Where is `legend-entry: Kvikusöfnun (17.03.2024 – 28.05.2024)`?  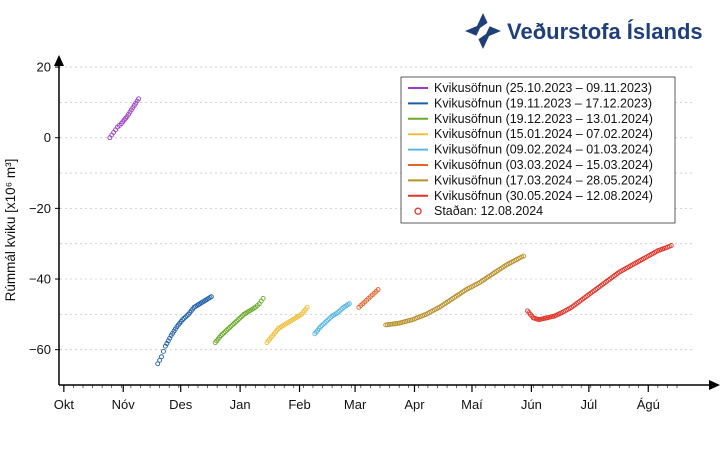
legend-entry: Kvikusöfnun (17.03.2024 – 28.05.2024) is located at coordinates (543, 180).